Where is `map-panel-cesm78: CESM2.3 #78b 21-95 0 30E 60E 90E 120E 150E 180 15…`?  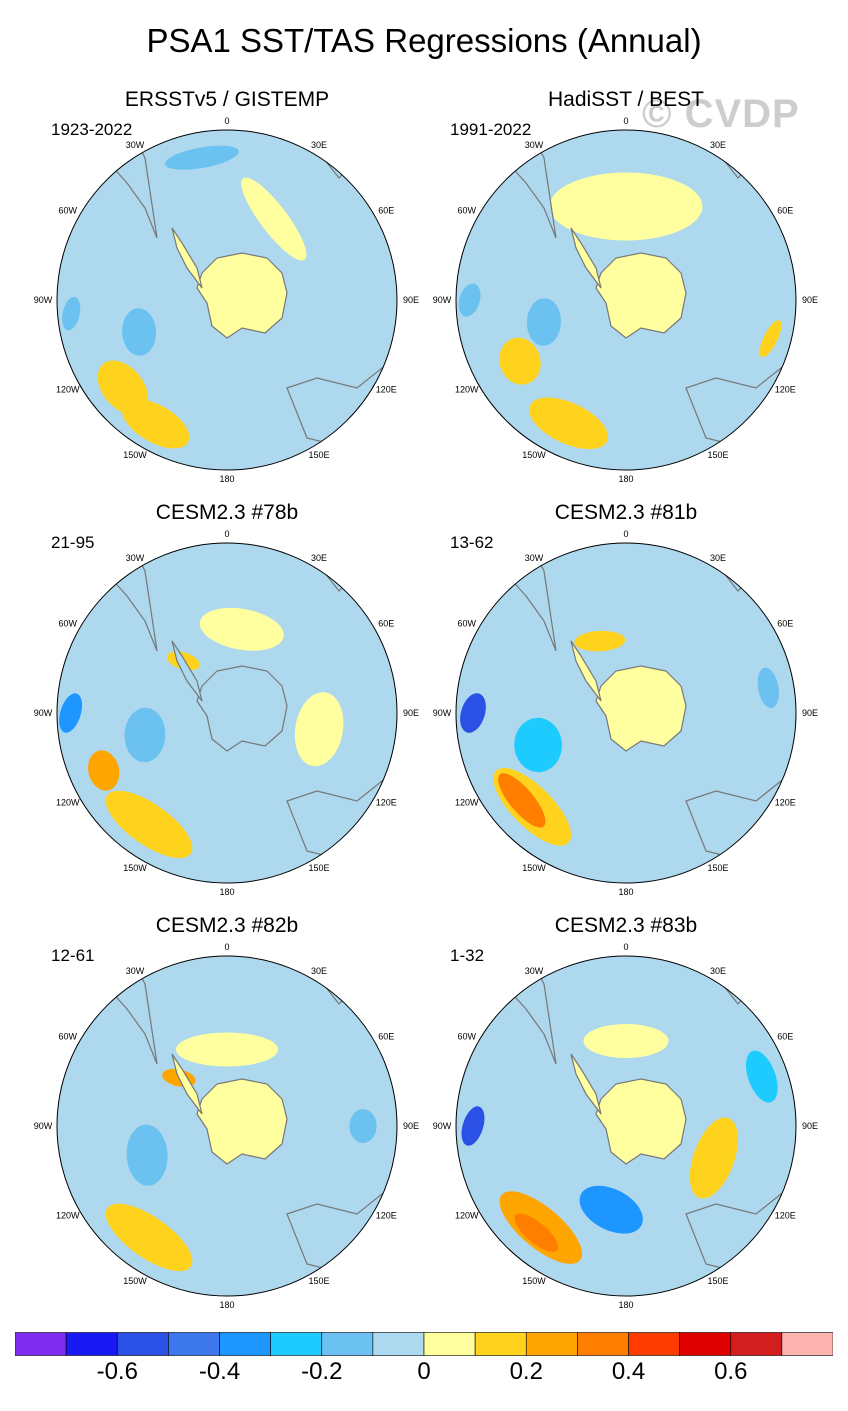
map-panel-cesm78: CESM2.3 #78b 21-95 0 30E 60E 90E 120E 150E 180 15… is located at coordinates (227, 701).